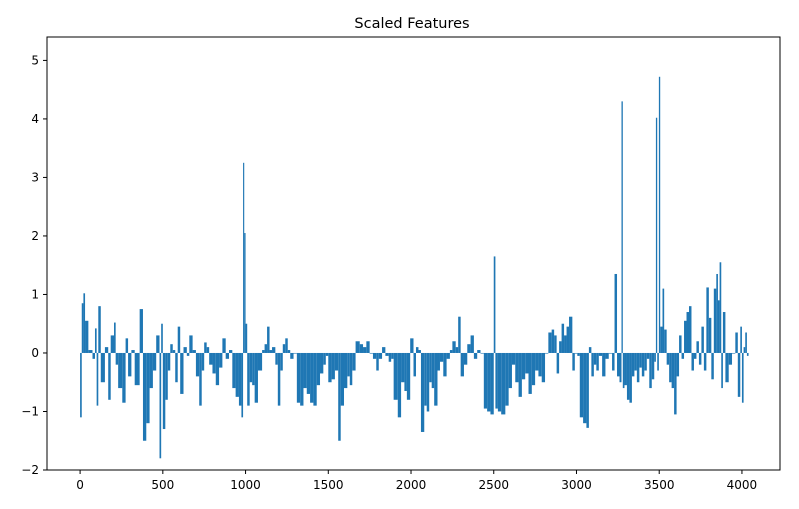  What do you see at coordinates (411, 24) in the screenshot?
I see `chart-title: Scaled Features` at bounding box center [411, 24].